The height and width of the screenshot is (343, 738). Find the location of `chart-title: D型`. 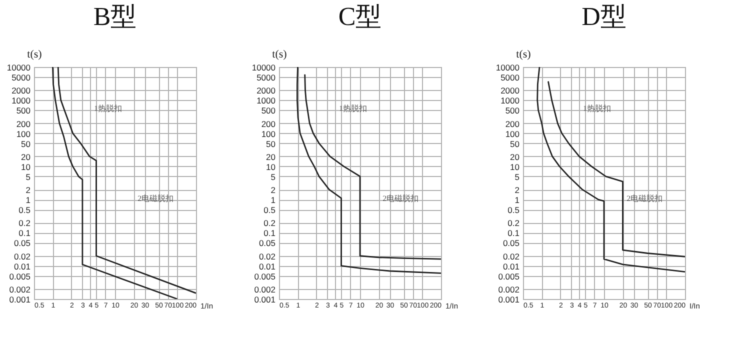

chart-title: D型 is located at coordinates (604, 16).